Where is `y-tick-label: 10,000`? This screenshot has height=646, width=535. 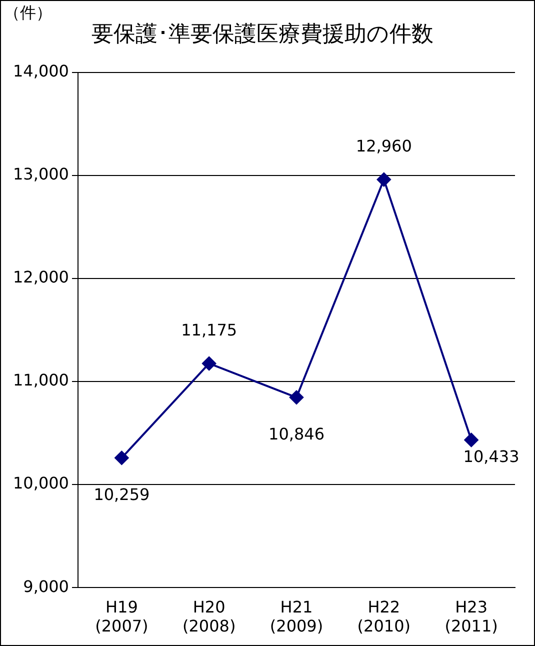
y-tick-label: 10,000 is located at coordinates (41, 483).